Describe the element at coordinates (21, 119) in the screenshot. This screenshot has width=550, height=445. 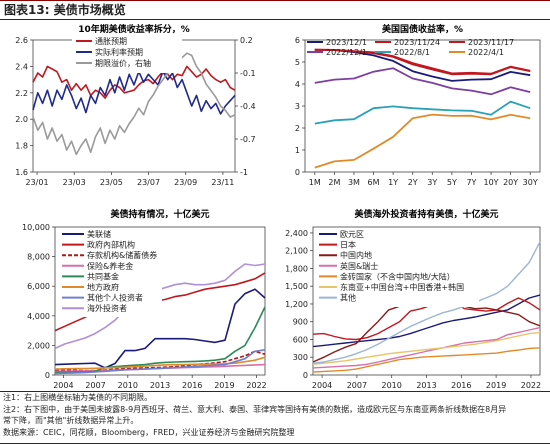
I see `y-tick-label: 2.0` at that location.